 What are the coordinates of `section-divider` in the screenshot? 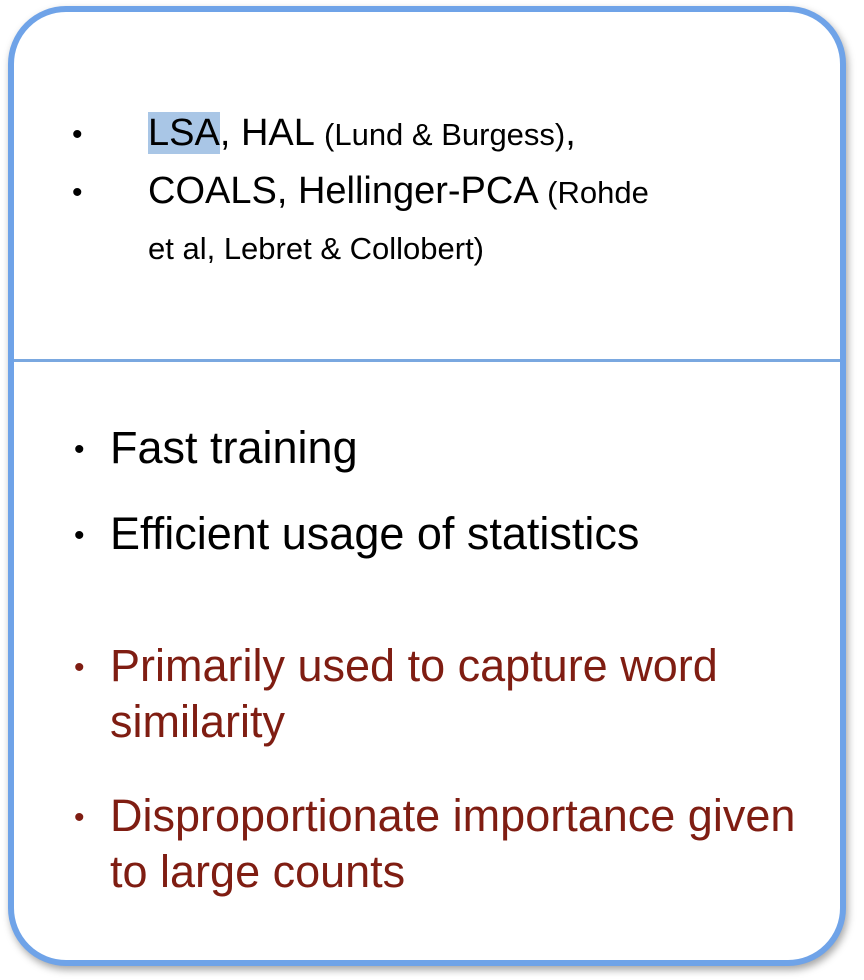 It's located at (427, 360).